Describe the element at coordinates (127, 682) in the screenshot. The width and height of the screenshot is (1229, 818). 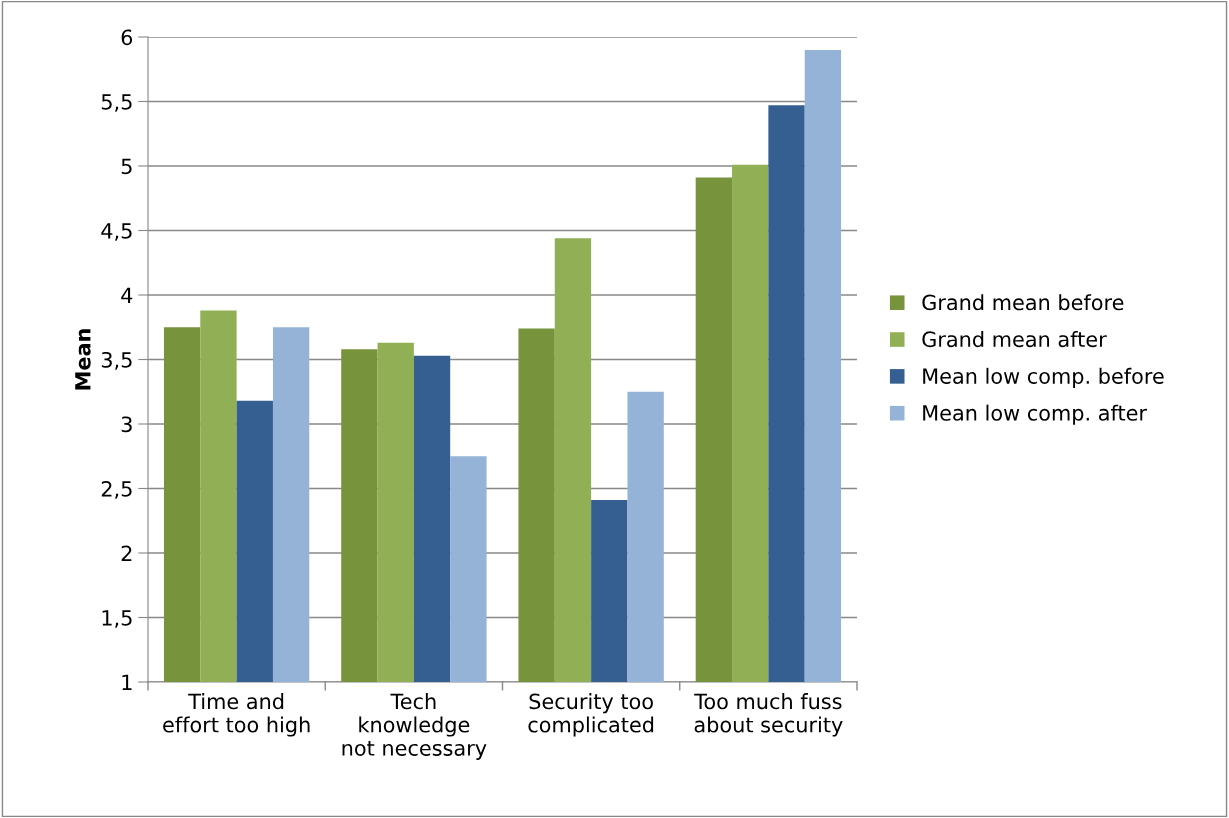
I see `y-tick-label: 1` at that location.